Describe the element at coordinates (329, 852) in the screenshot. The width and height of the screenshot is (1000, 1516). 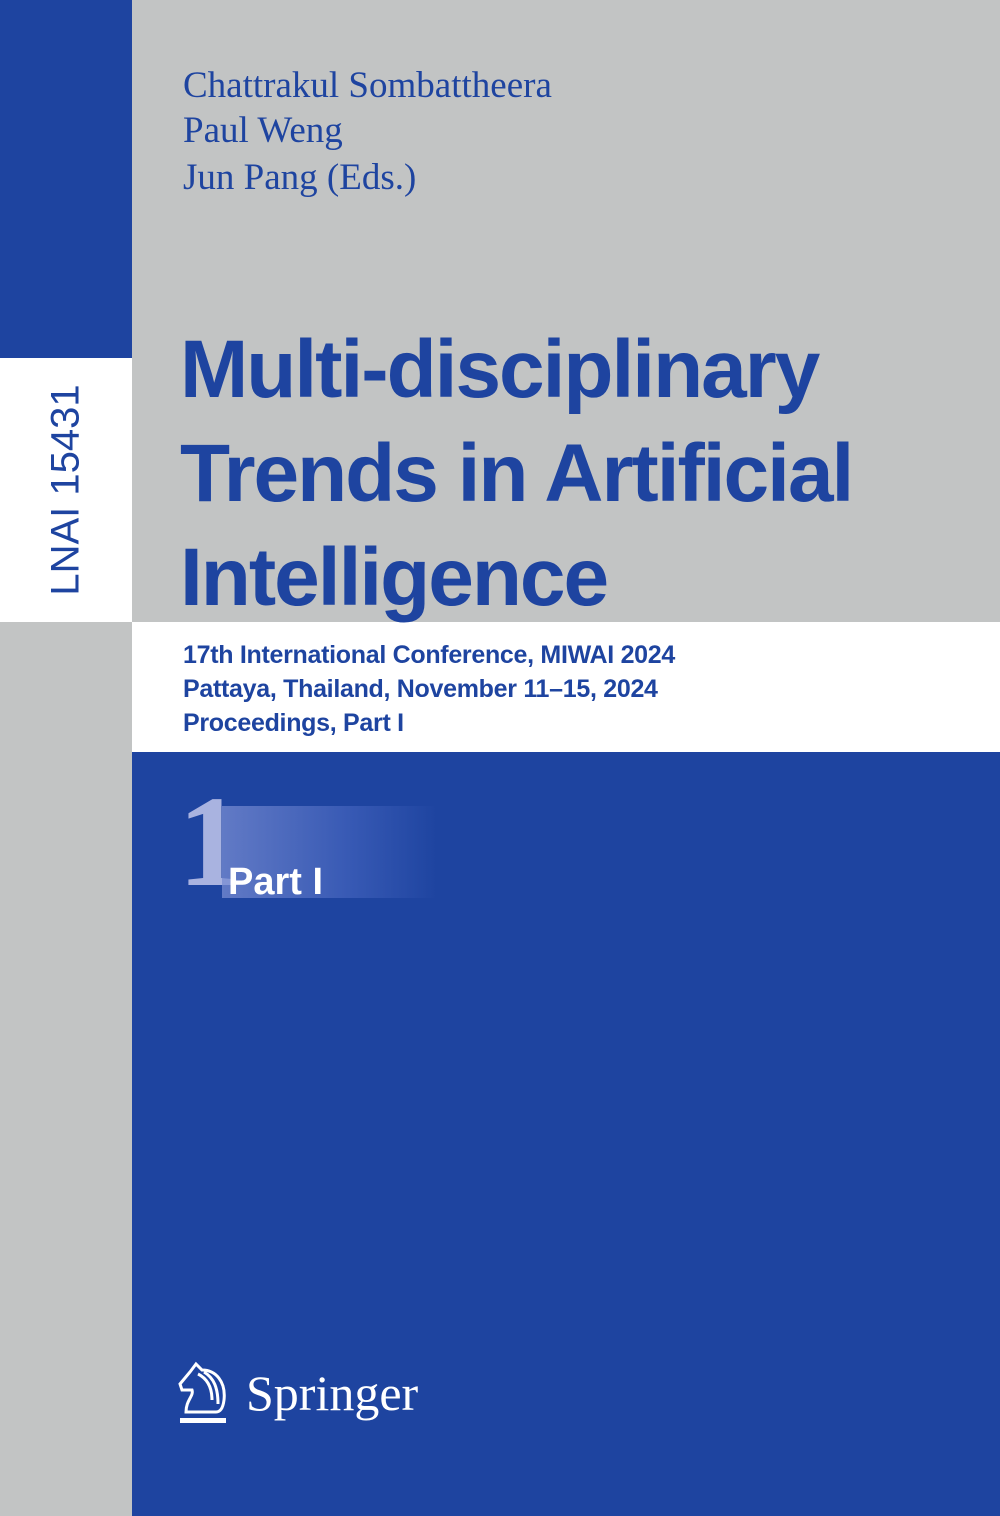
I see `part-gradient-bar` at that location.